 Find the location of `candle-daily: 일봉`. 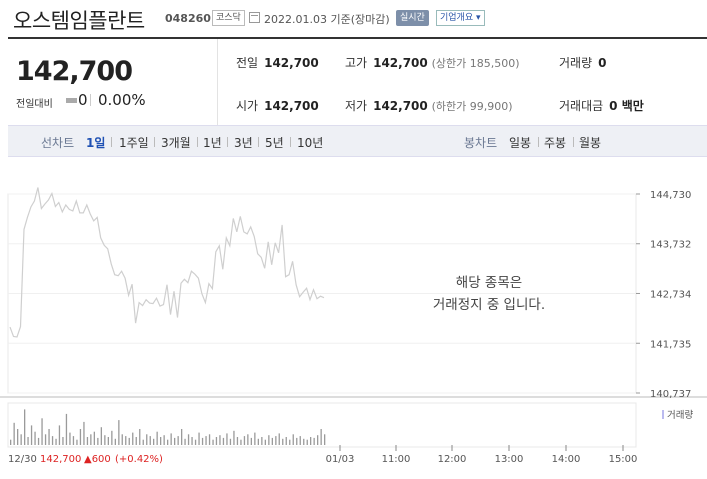

candle-daily: 일봉 is located at coordinates (520, 143).